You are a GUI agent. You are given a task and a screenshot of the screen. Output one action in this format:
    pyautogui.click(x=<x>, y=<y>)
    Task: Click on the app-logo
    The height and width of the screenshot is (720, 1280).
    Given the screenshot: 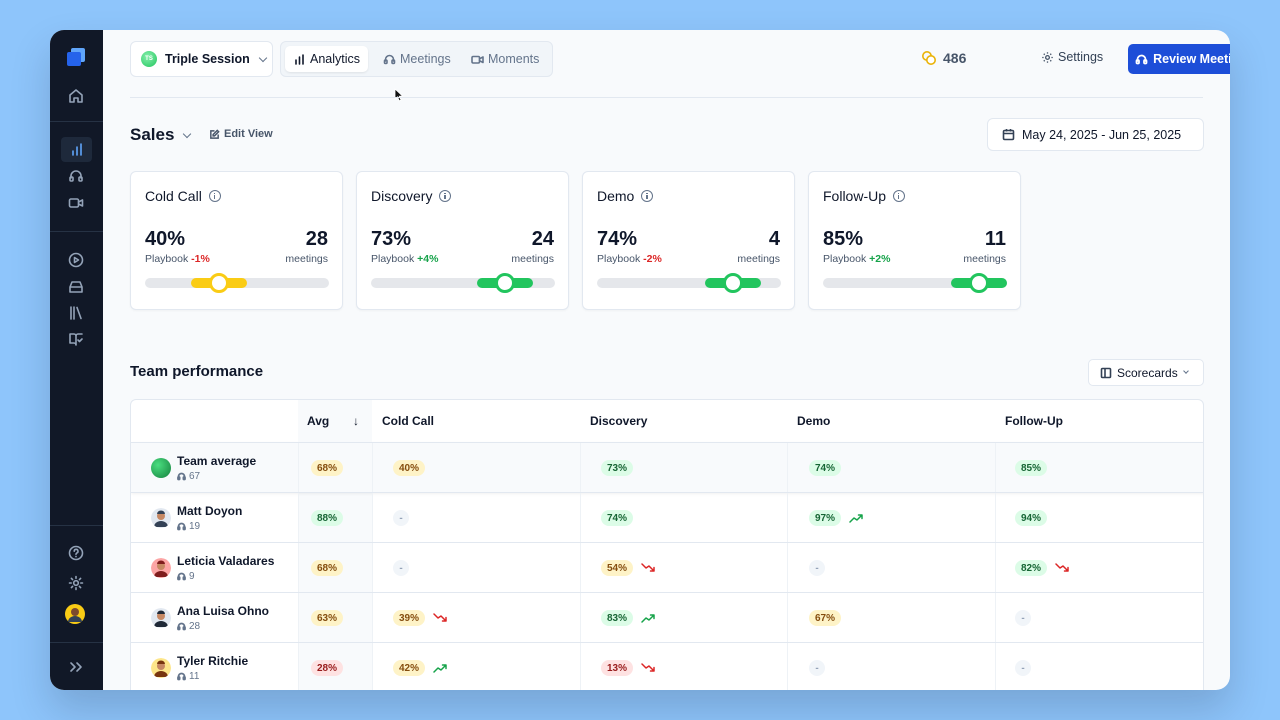 What is the action you would take?
    pyautogui.click(x=76, y=57)
    